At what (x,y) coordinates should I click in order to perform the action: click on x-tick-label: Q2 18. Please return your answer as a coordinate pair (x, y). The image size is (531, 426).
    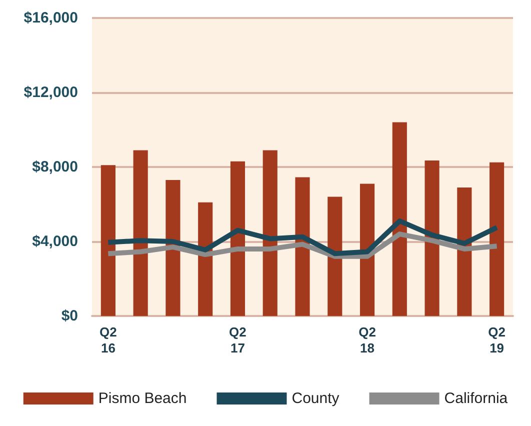
    Looking at the image, I should click on (367, 340).